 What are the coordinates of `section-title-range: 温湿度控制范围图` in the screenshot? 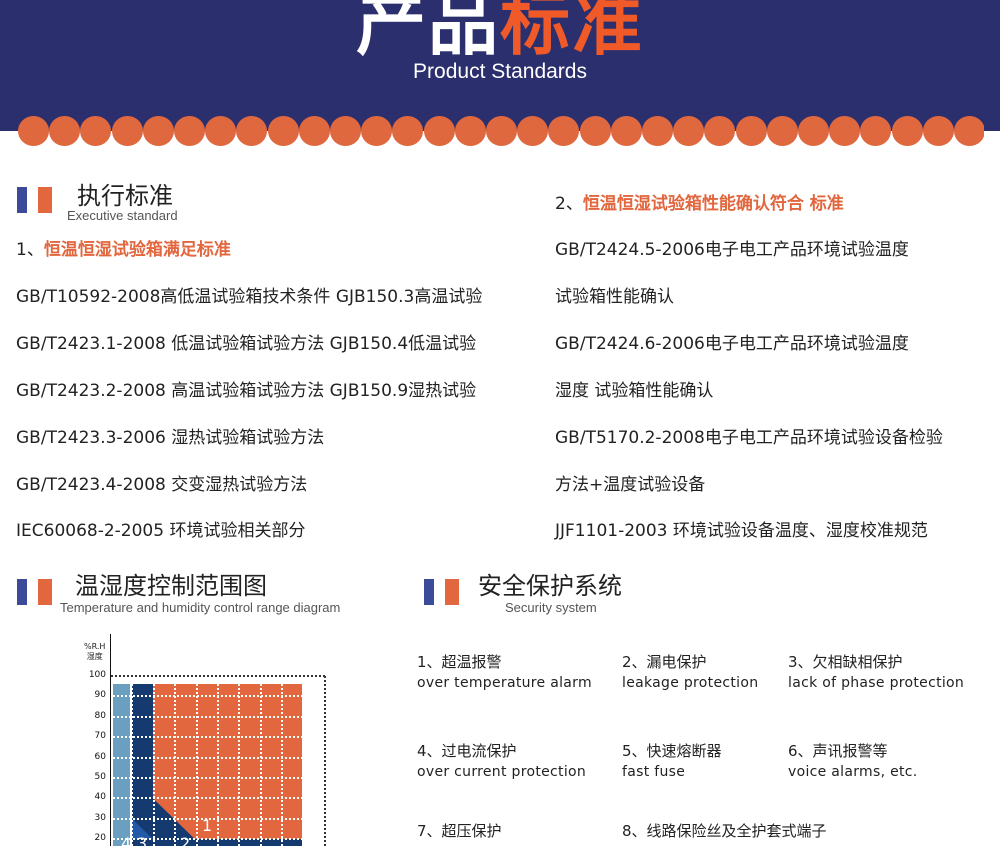 It's located at (171, 586).